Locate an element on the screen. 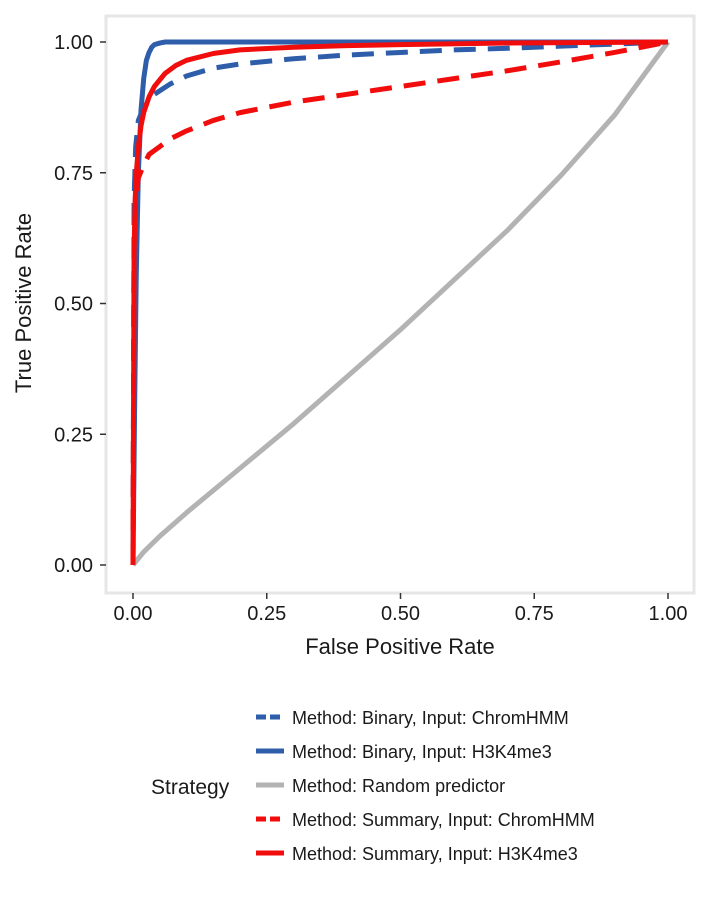 The height and width of the screenshot is (902, 710). x-tick-label: 0.00 is located at coordinates (133, 614).